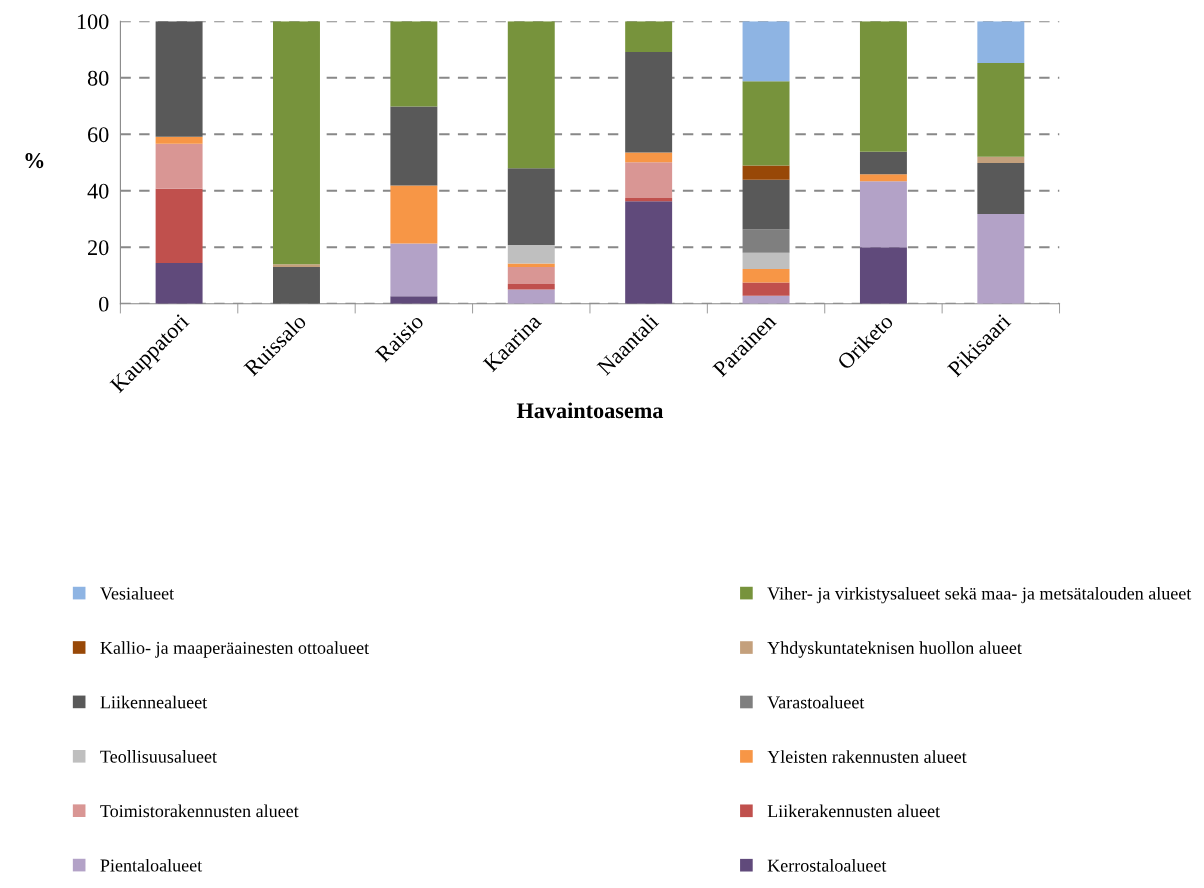 This screenshot has width=1204, height=888. What do you see at coordinates (894, 649) in the screenshot?
I see `legend-label: Yhdyskuntateknisen huollon alueet` at bounding box center [894, 649].